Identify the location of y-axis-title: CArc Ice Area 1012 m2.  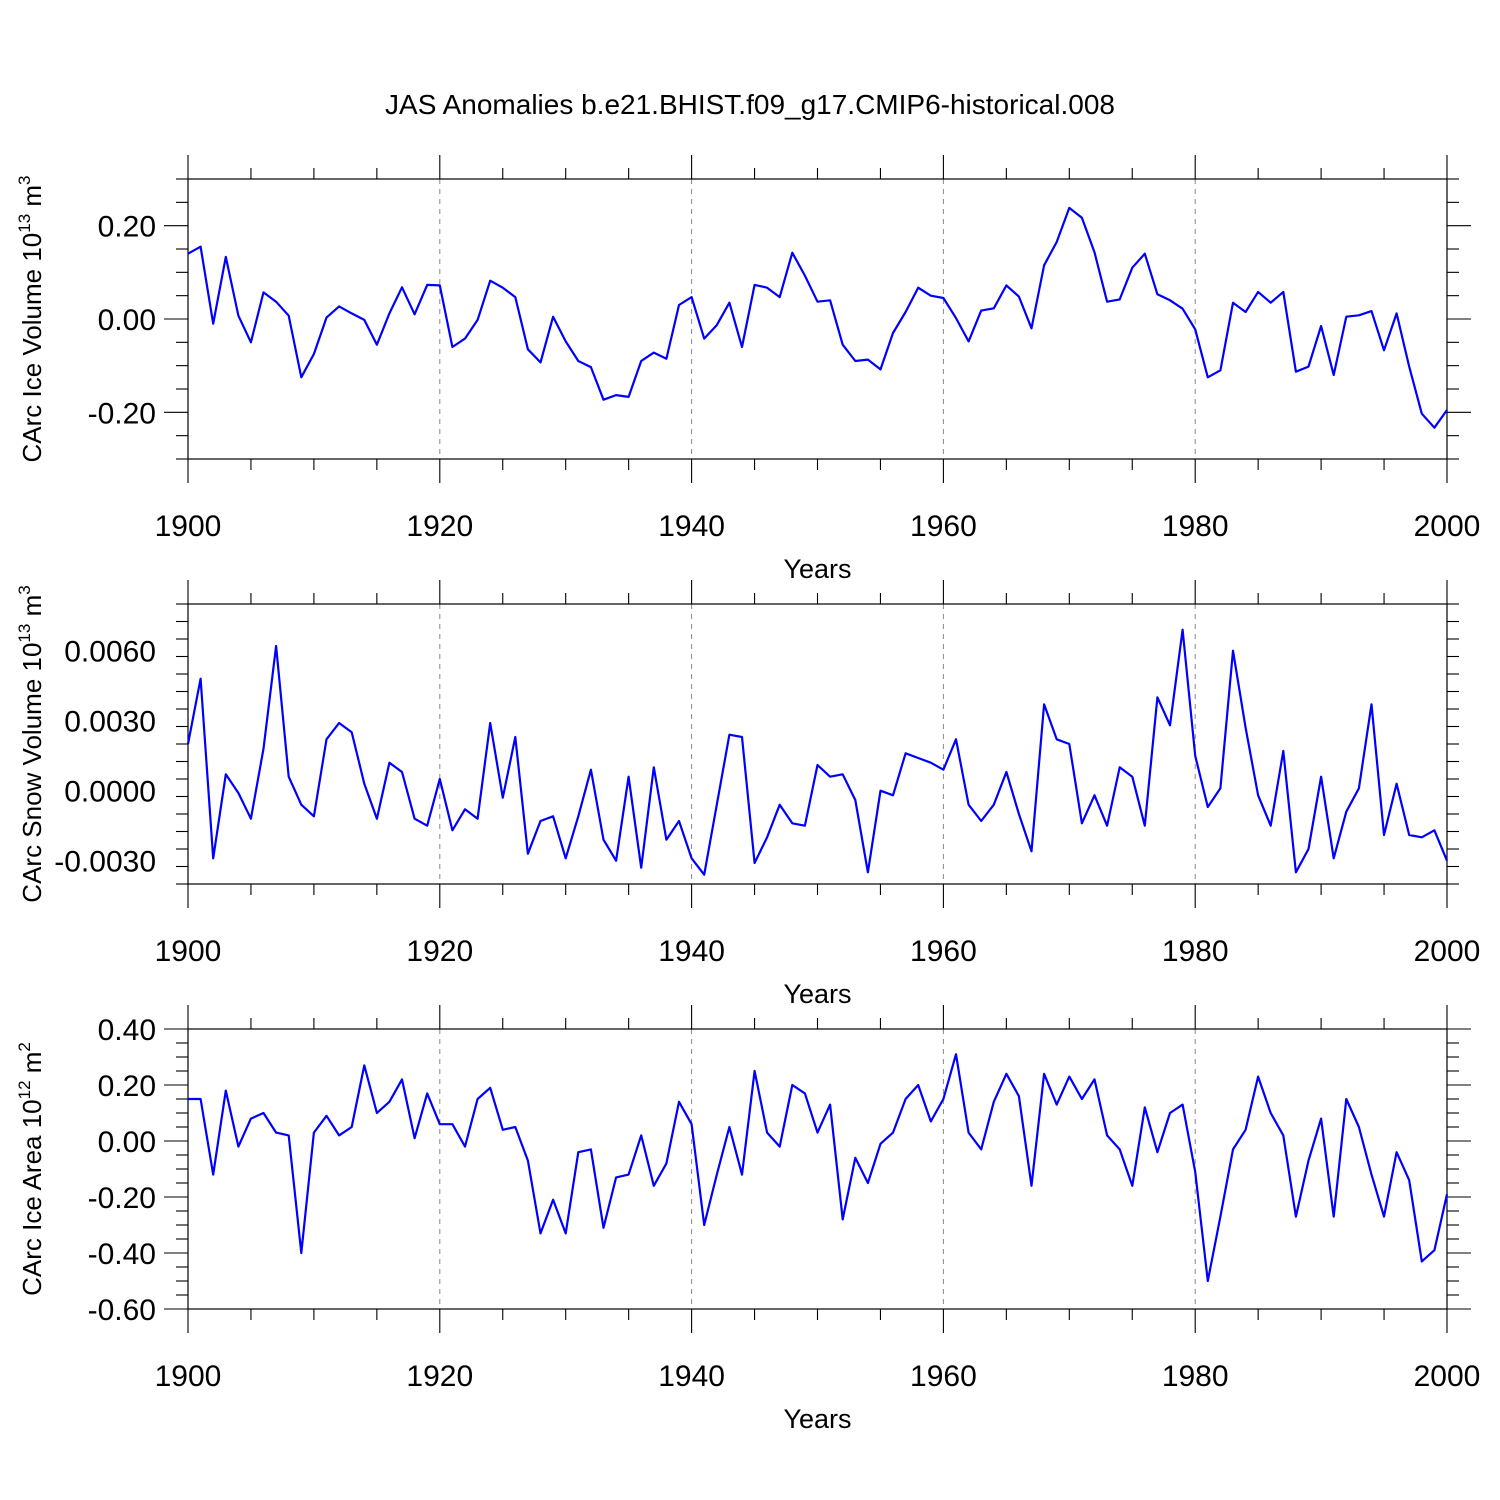
(31, 1169).